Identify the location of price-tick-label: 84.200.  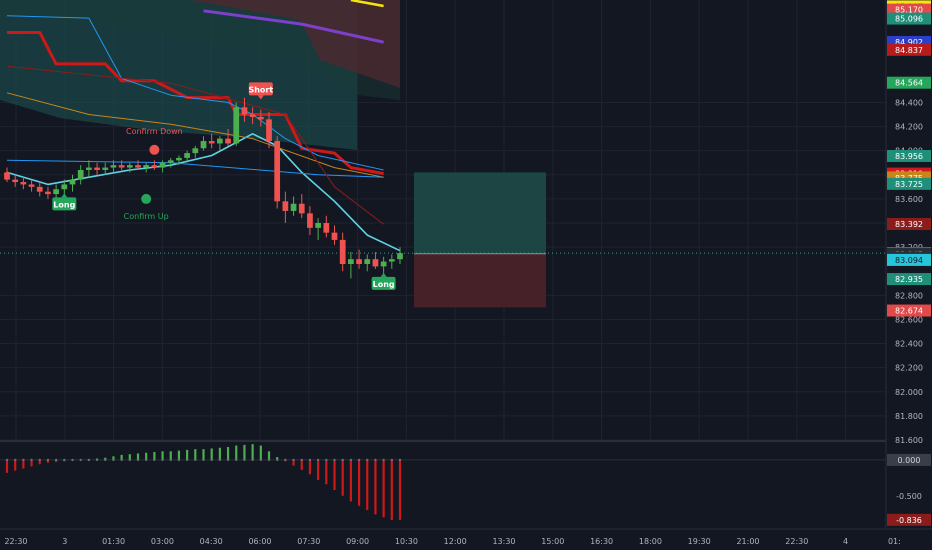
(909, 127).